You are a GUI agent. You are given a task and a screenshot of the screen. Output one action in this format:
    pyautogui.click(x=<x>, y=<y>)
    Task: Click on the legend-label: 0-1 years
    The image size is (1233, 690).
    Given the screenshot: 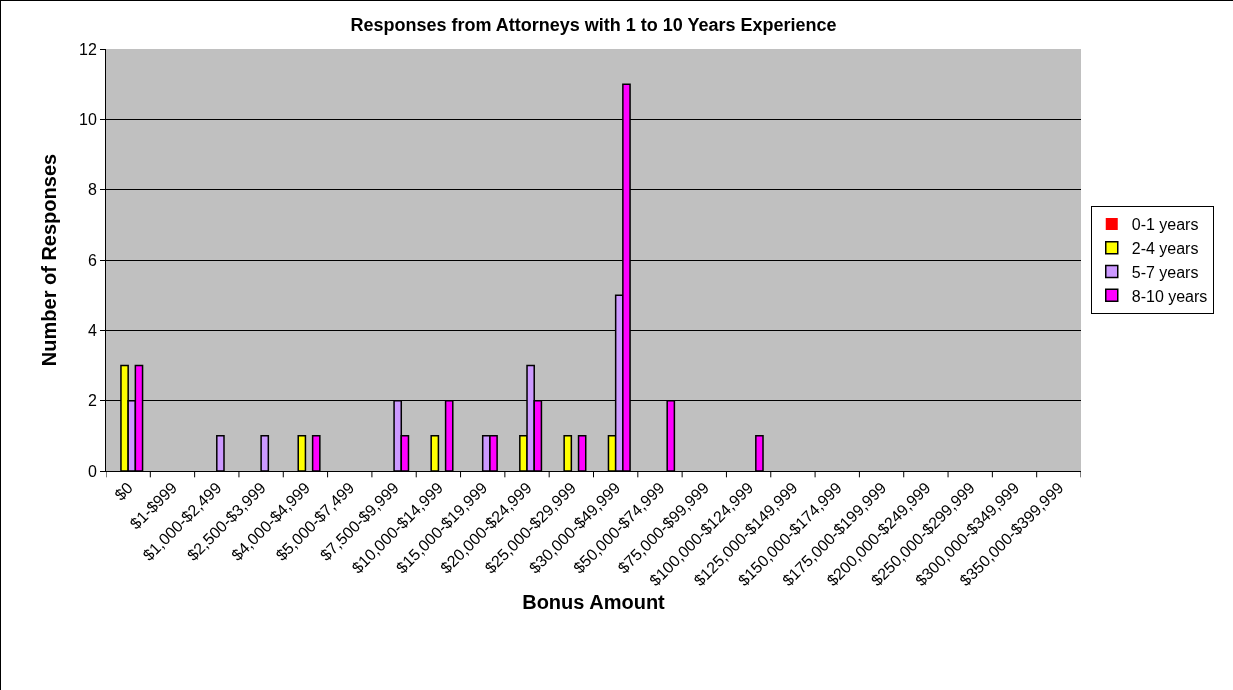 What is the action you would take?
    pyautogui.click(x=1165, y=225)
    